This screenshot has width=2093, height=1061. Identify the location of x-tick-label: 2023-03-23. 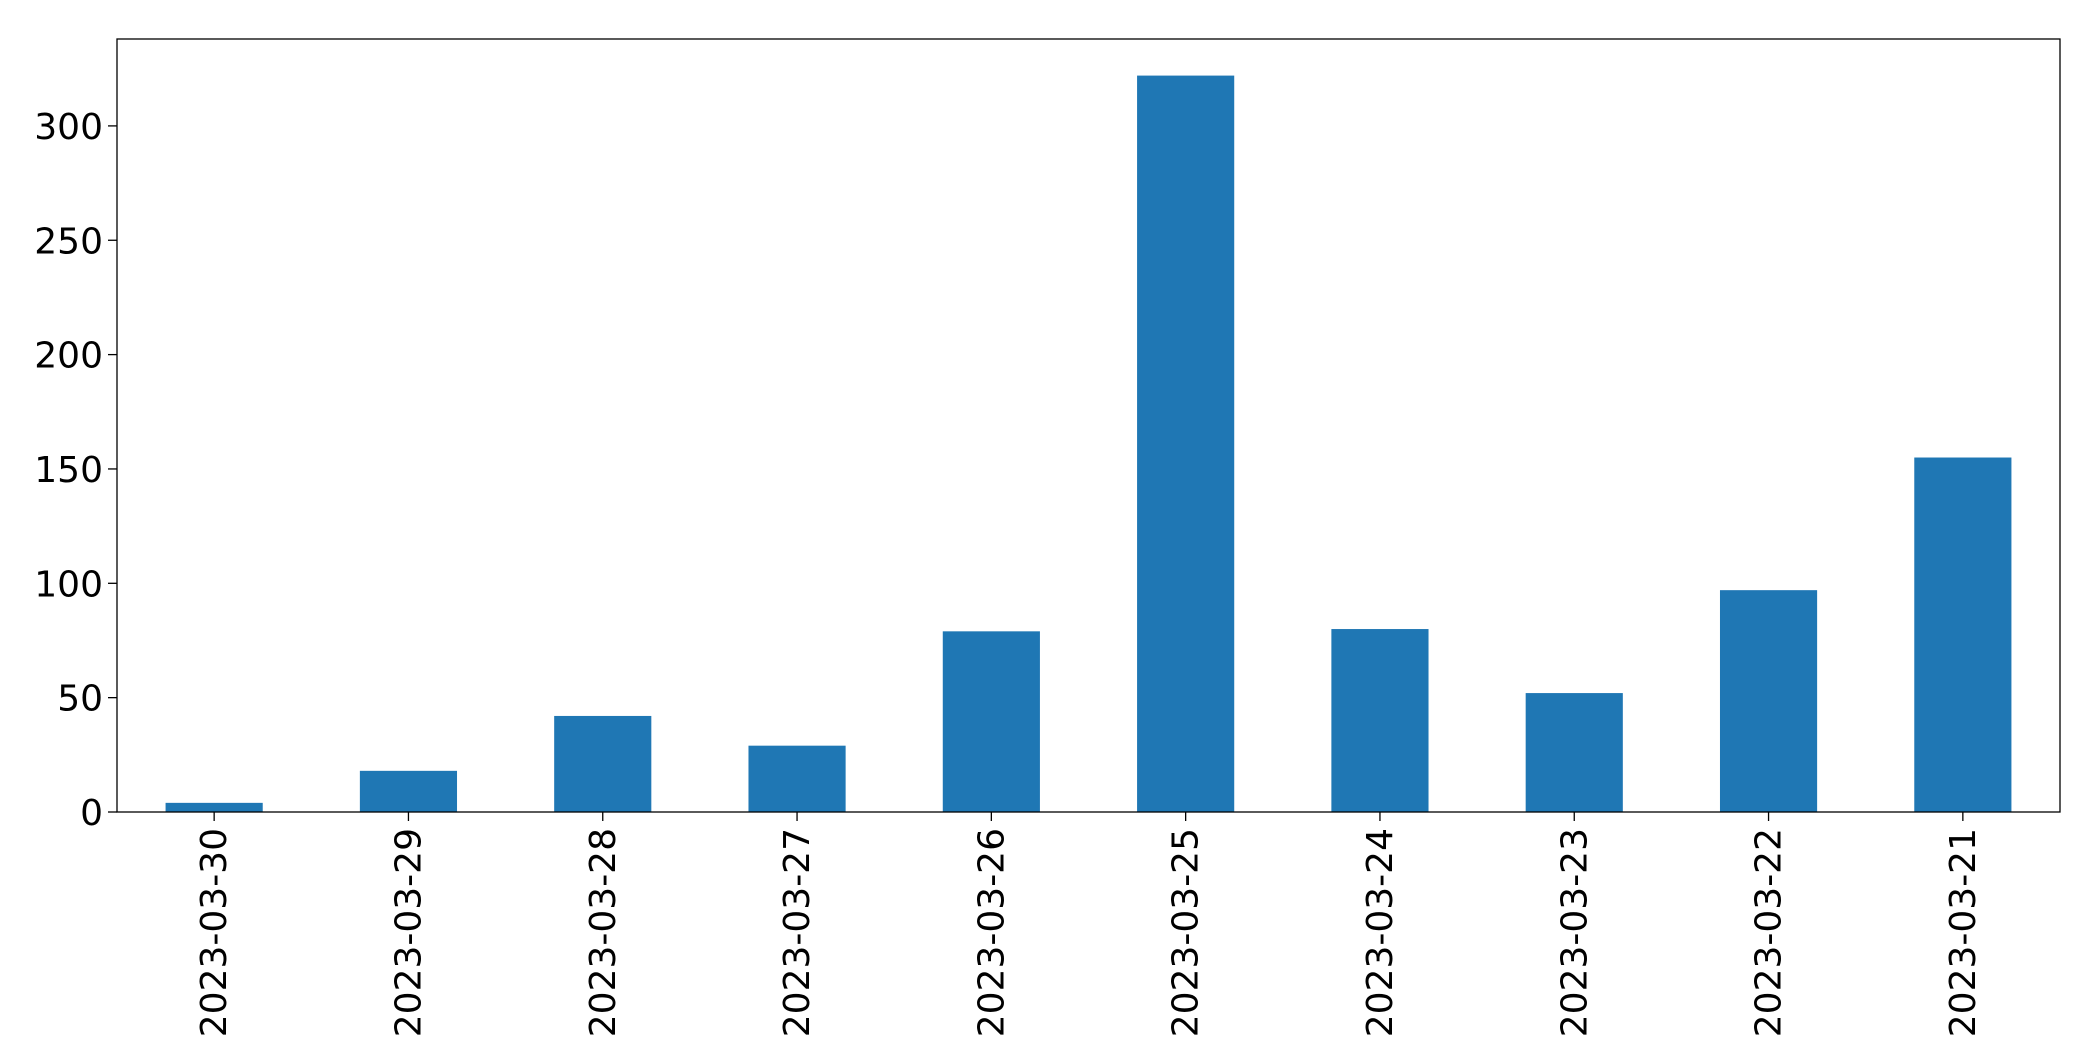
(1574, 932).